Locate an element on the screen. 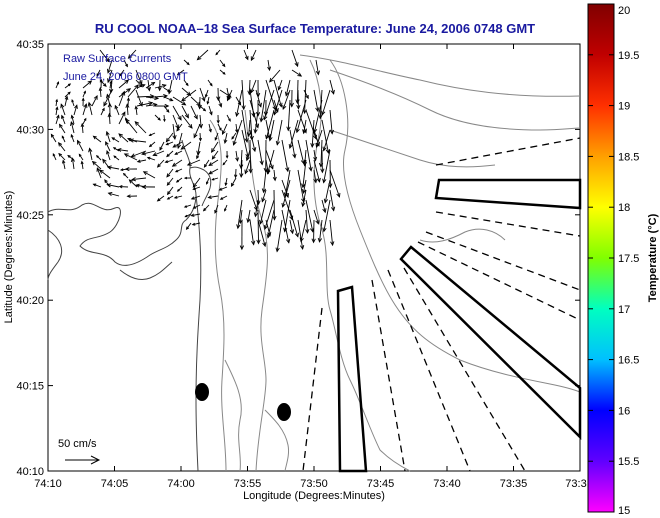 The image size is (660, 518). y-tick-label: 40:20 is located at coordinates (30, 301).